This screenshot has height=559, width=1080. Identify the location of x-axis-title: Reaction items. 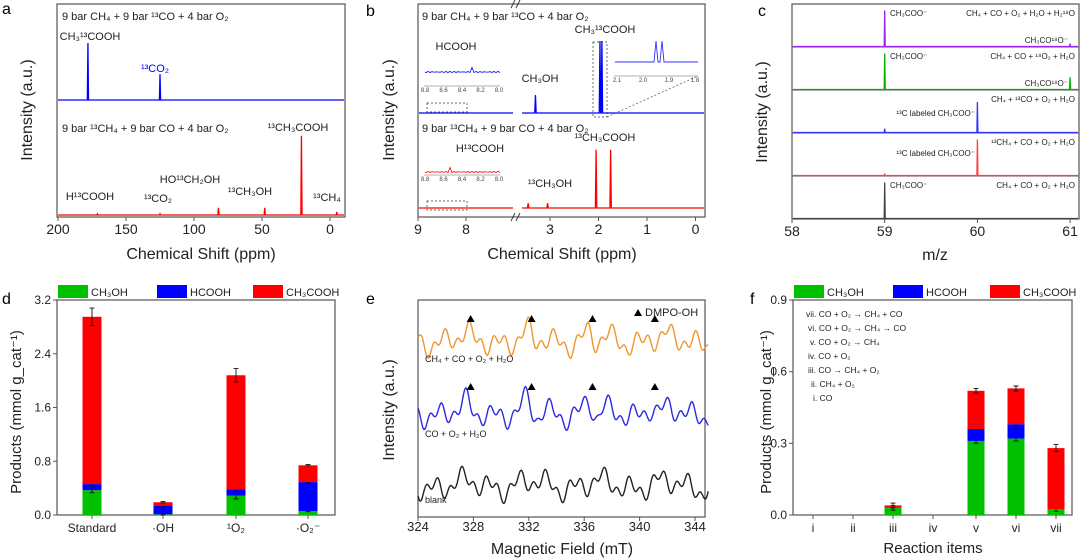
(932, 548).